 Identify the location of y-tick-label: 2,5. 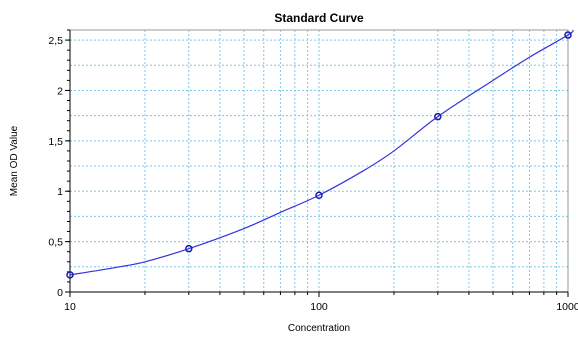
(55, 41).